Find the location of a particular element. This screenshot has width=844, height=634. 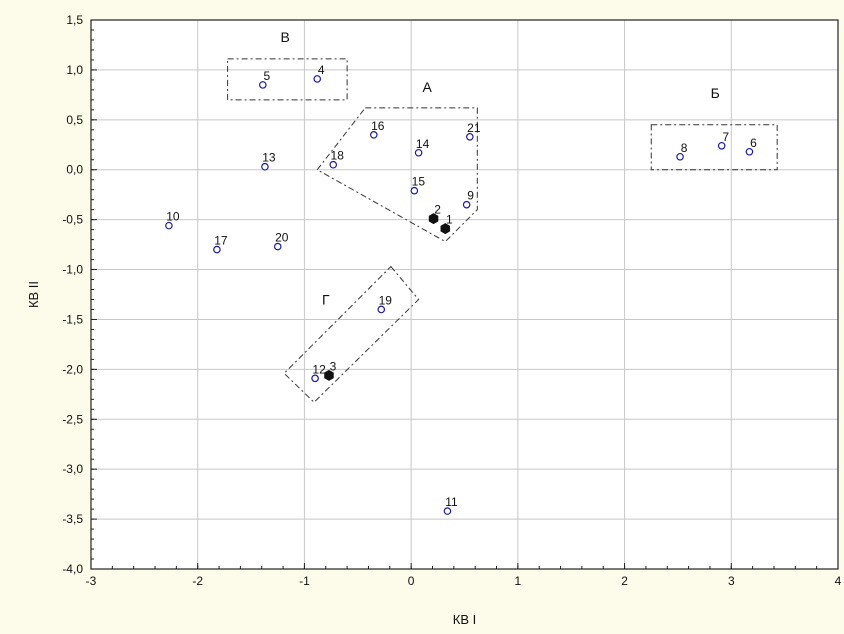

point-label: 4 is located at coordinates (321, 70).